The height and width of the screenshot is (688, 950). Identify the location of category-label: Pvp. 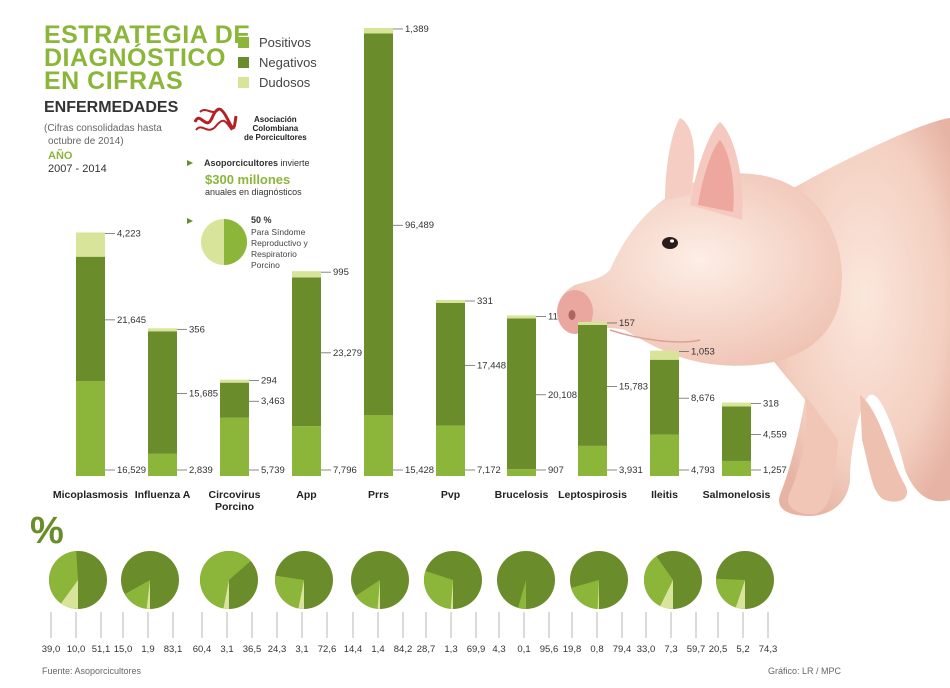
(450, 495).